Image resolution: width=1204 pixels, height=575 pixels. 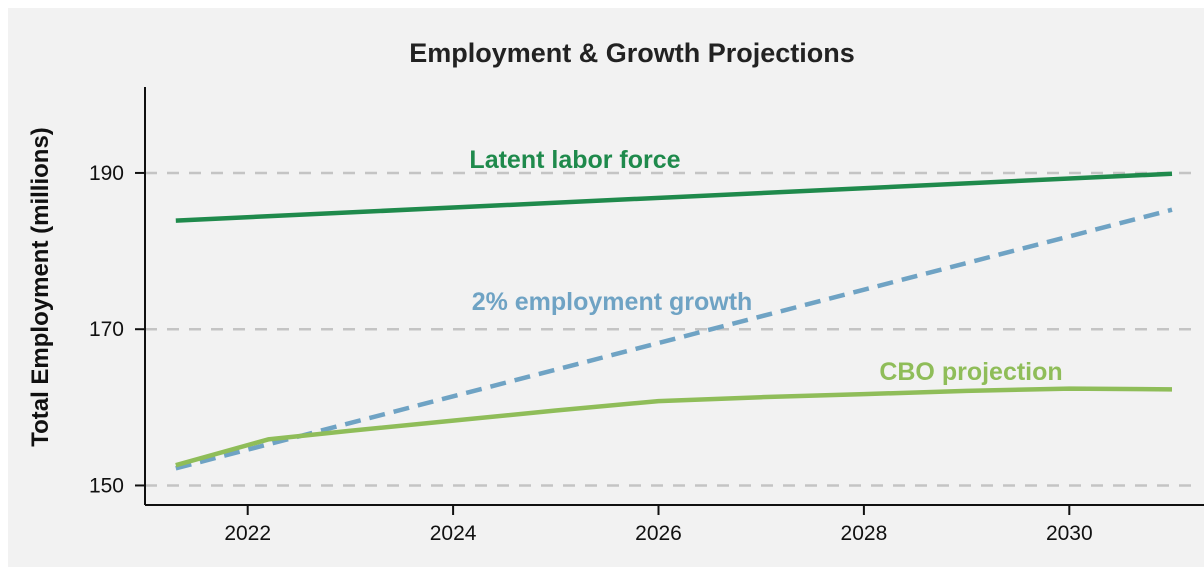 I want to click on y-tick-label: 170, so click(x=106, y=329).